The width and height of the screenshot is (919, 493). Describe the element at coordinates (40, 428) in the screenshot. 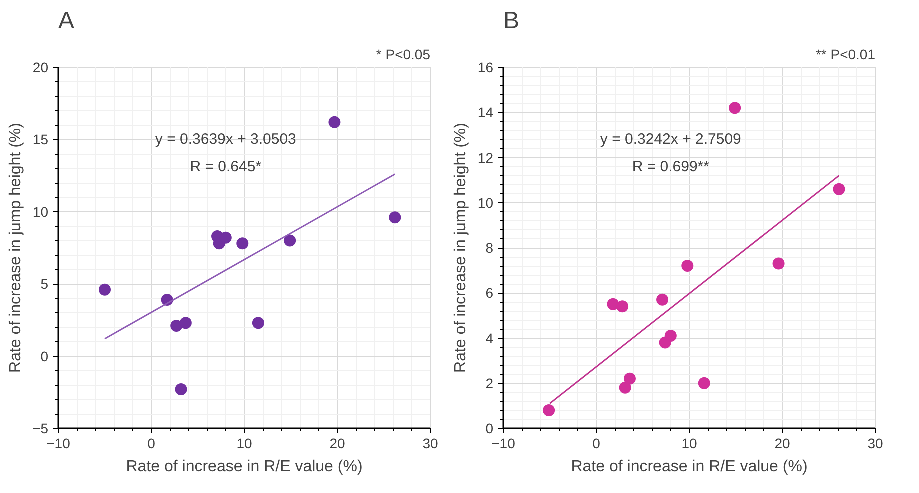

I see `y-tick-label: −5` at that location.